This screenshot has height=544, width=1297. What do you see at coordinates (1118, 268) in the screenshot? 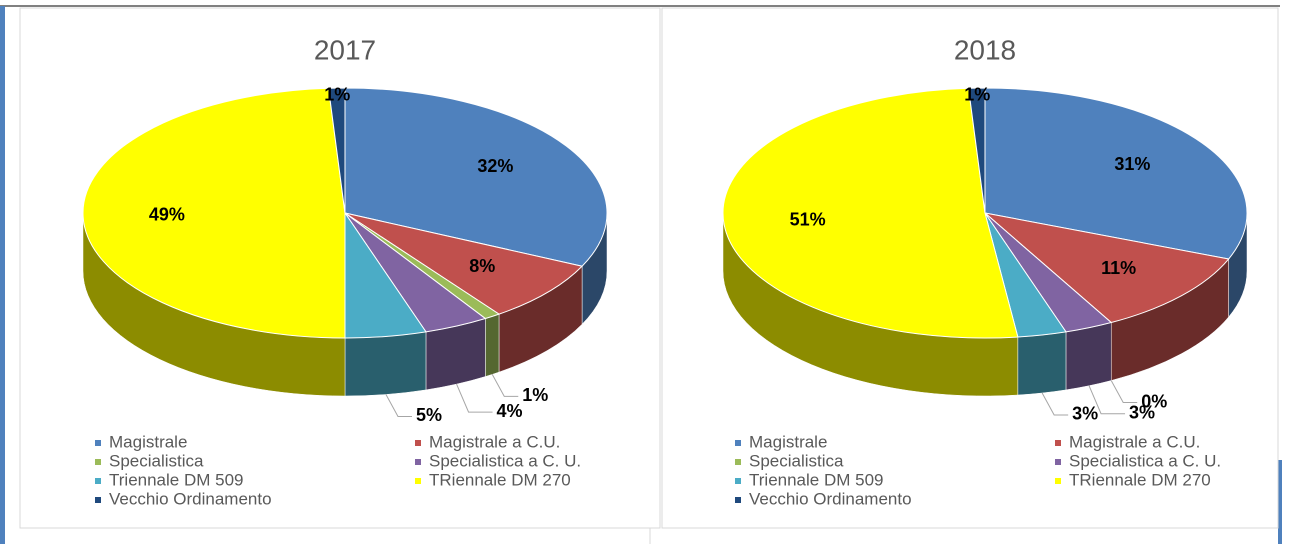
I see `data-label: 11%` at bounding box center [1118, 268].